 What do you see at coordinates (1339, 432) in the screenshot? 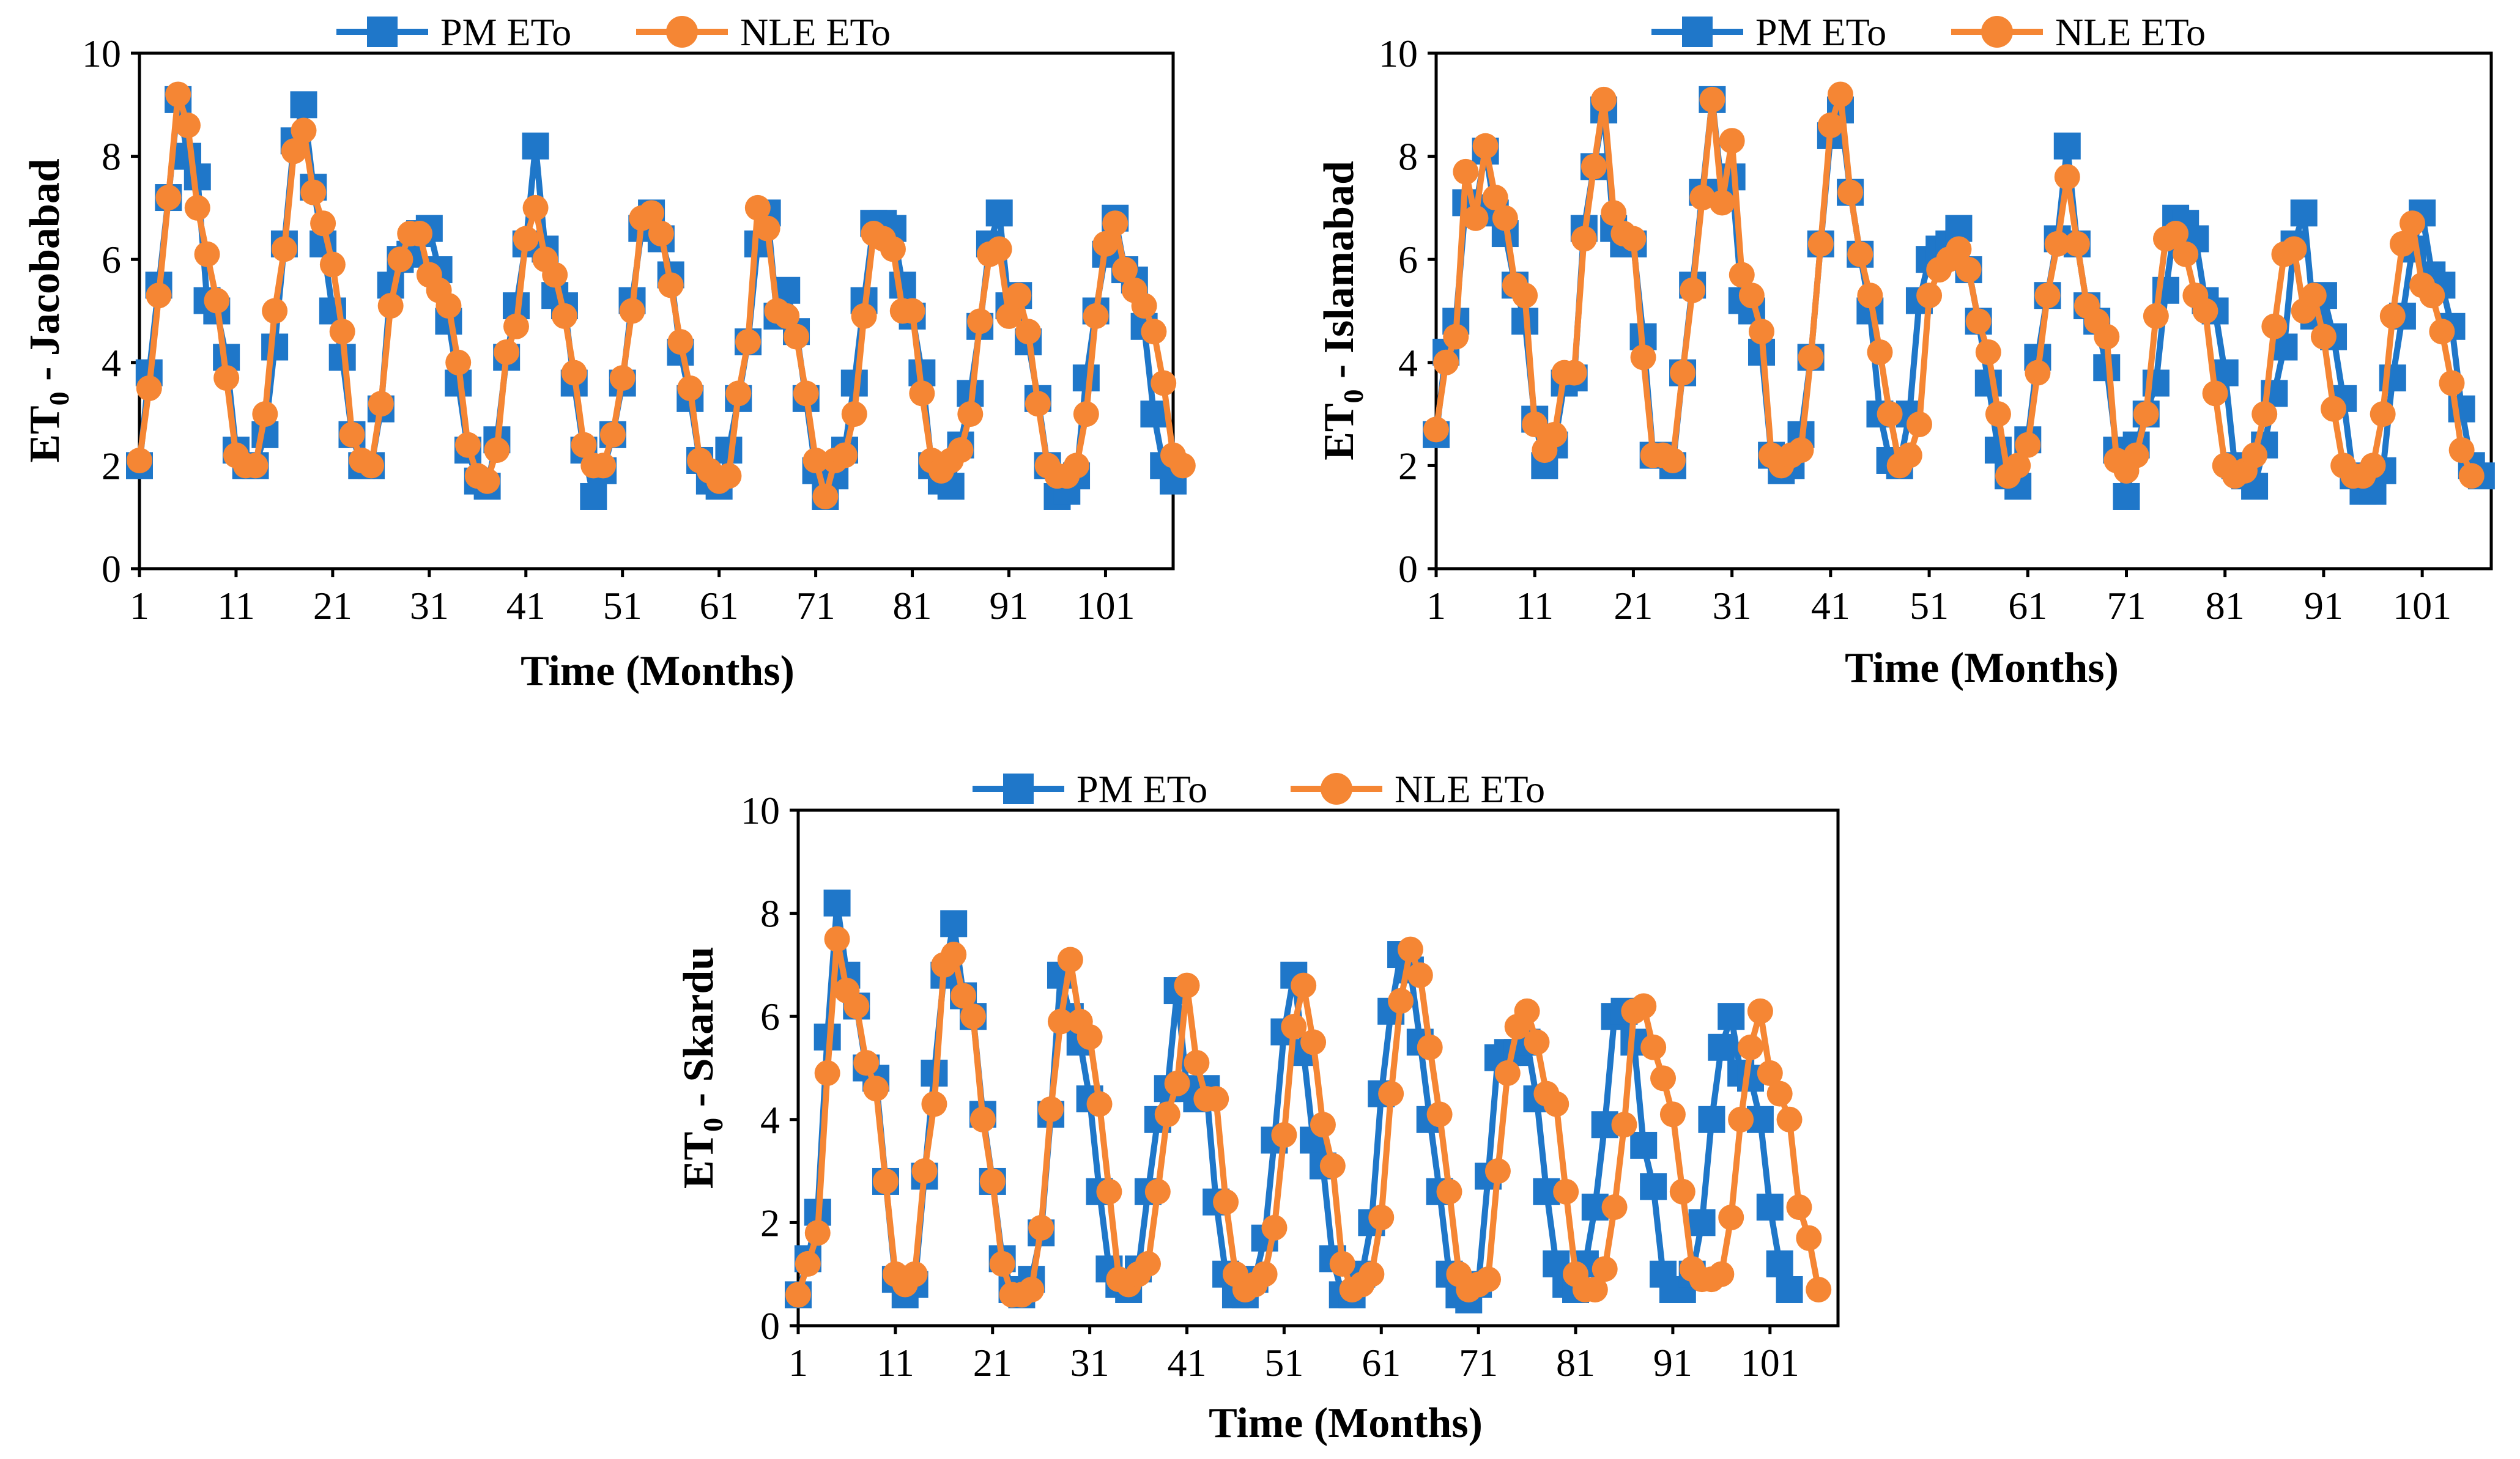
I see `y-axis-title-main: ET` at bounding box center [1339, 432].